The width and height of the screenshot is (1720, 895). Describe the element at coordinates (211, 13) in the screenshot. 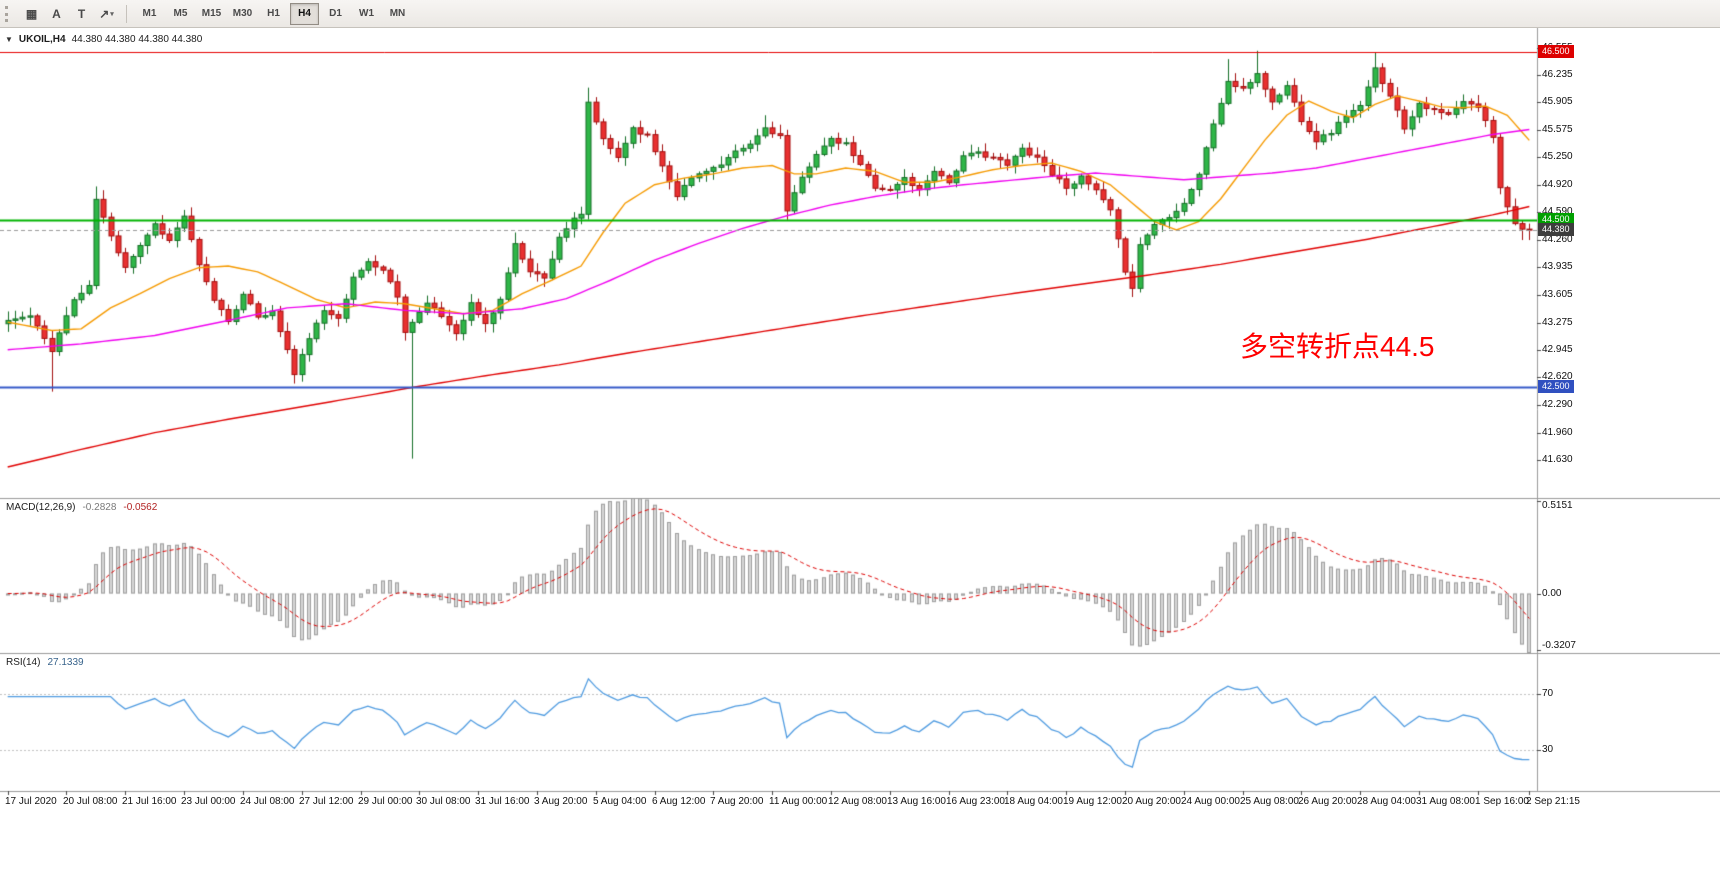

I see `timeframe-button-m15: M15` at that location.